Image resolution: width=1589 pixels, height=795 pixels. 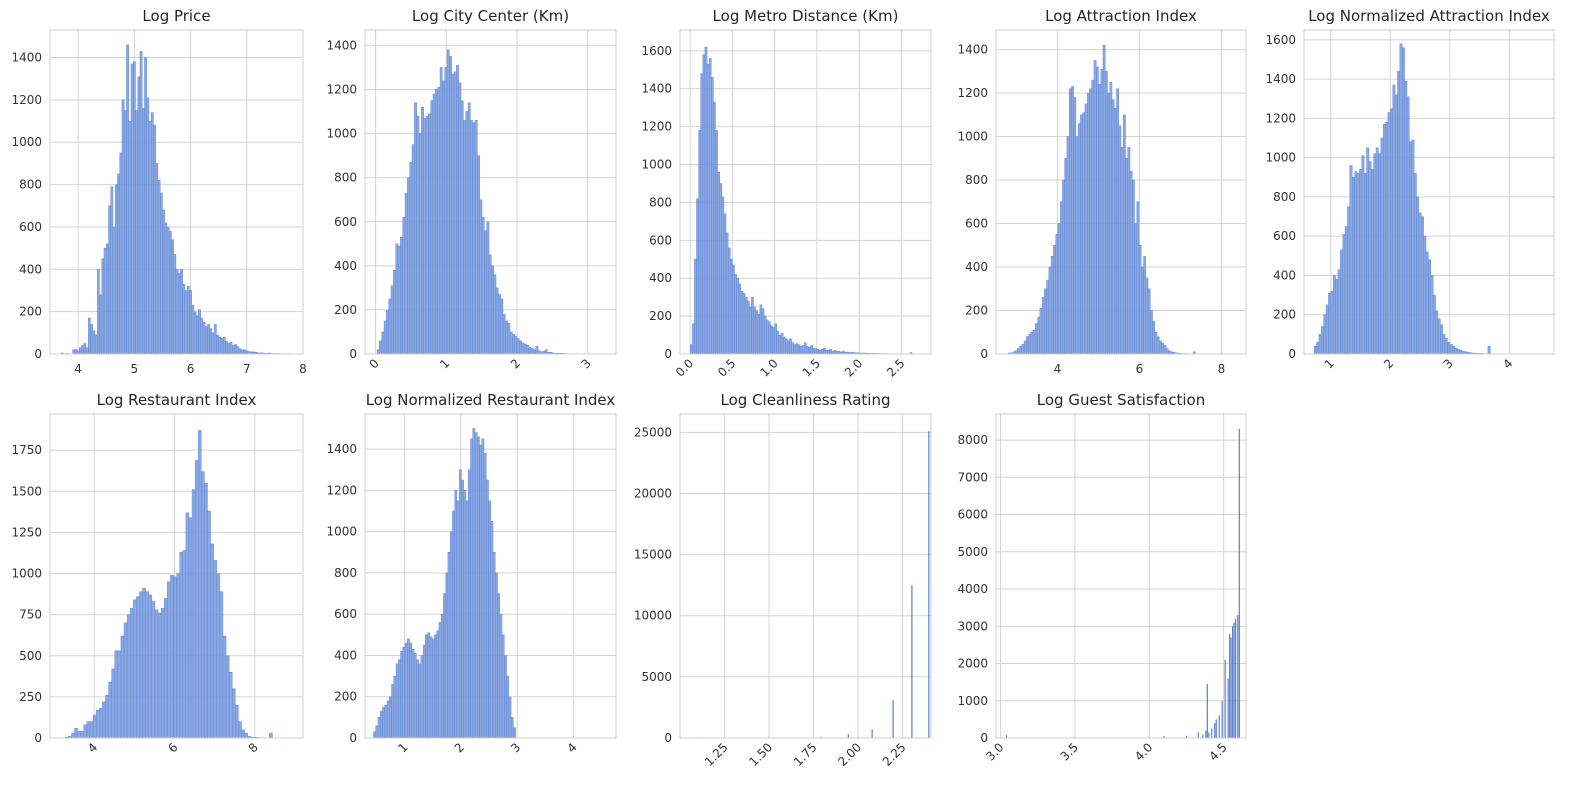 I want to click on panel-title: Log Normalized Restaurant Index, so click(x=491, y=400).